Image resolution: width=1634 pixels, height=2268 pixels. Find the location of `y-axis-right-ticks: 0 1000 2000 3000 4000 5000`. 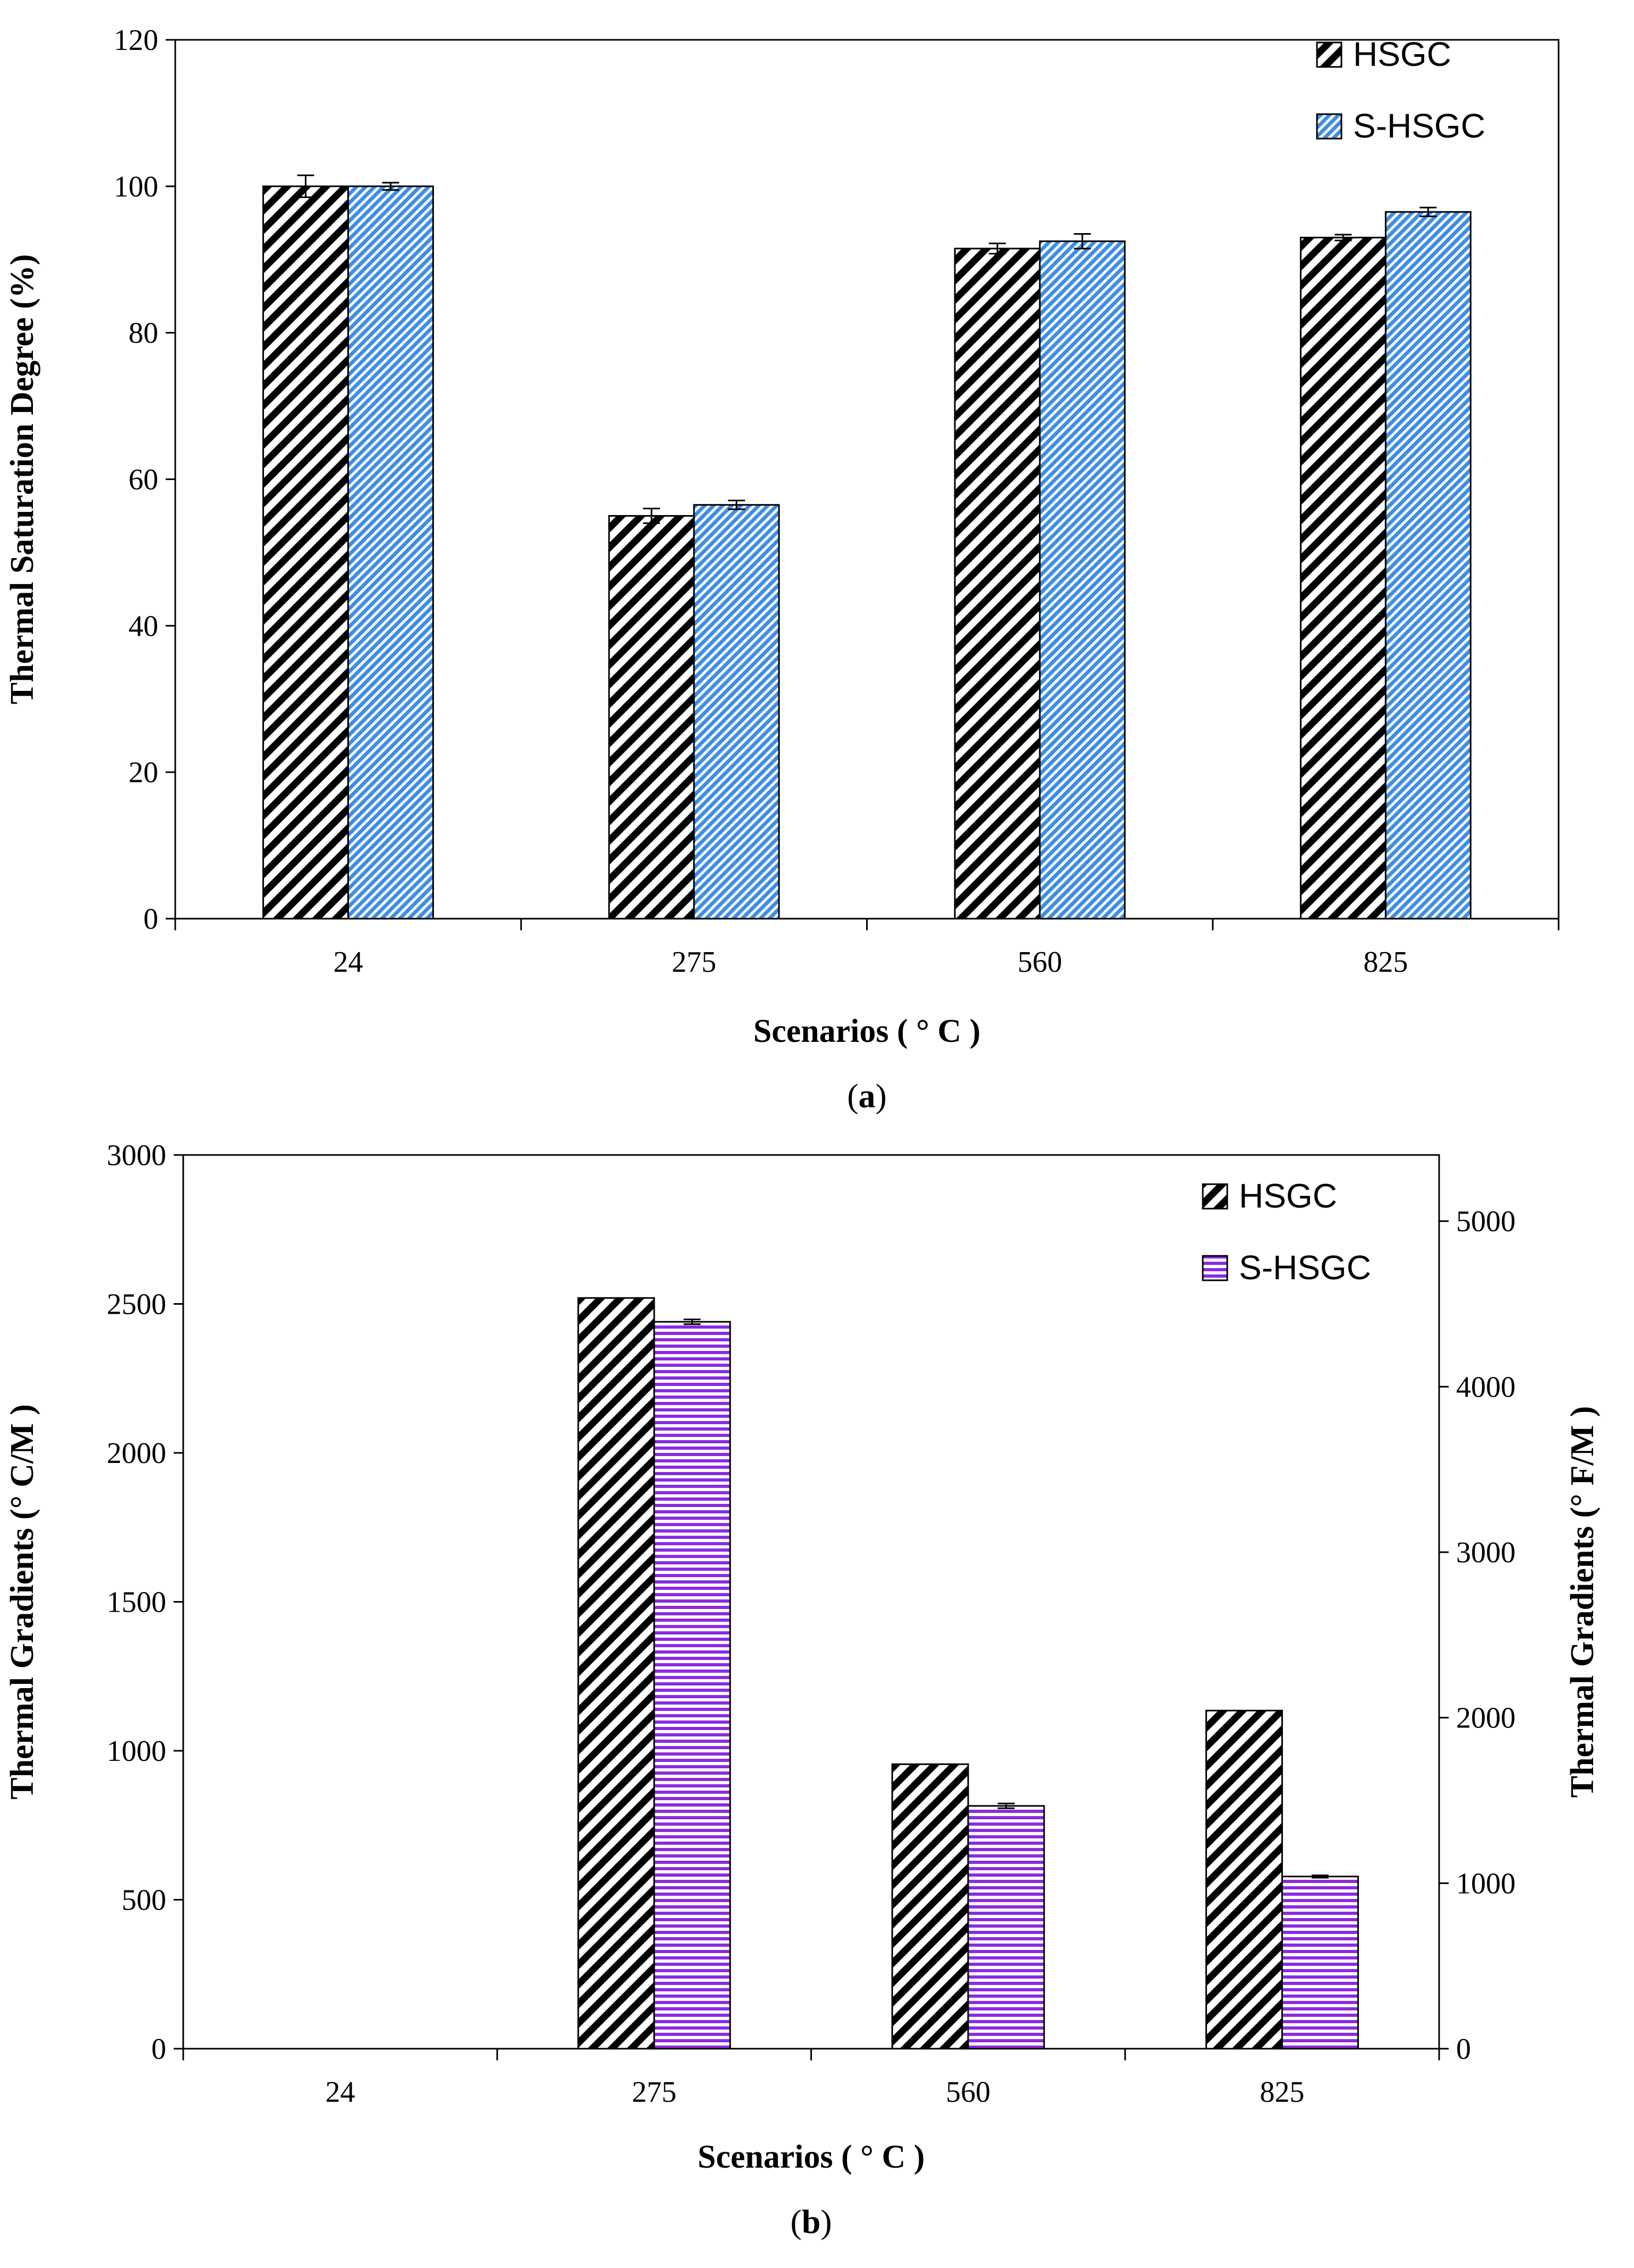

y-axis-right-ticks: 0 1000 2000 3000 4000 5000 is located at coordinates (1477, 1635).